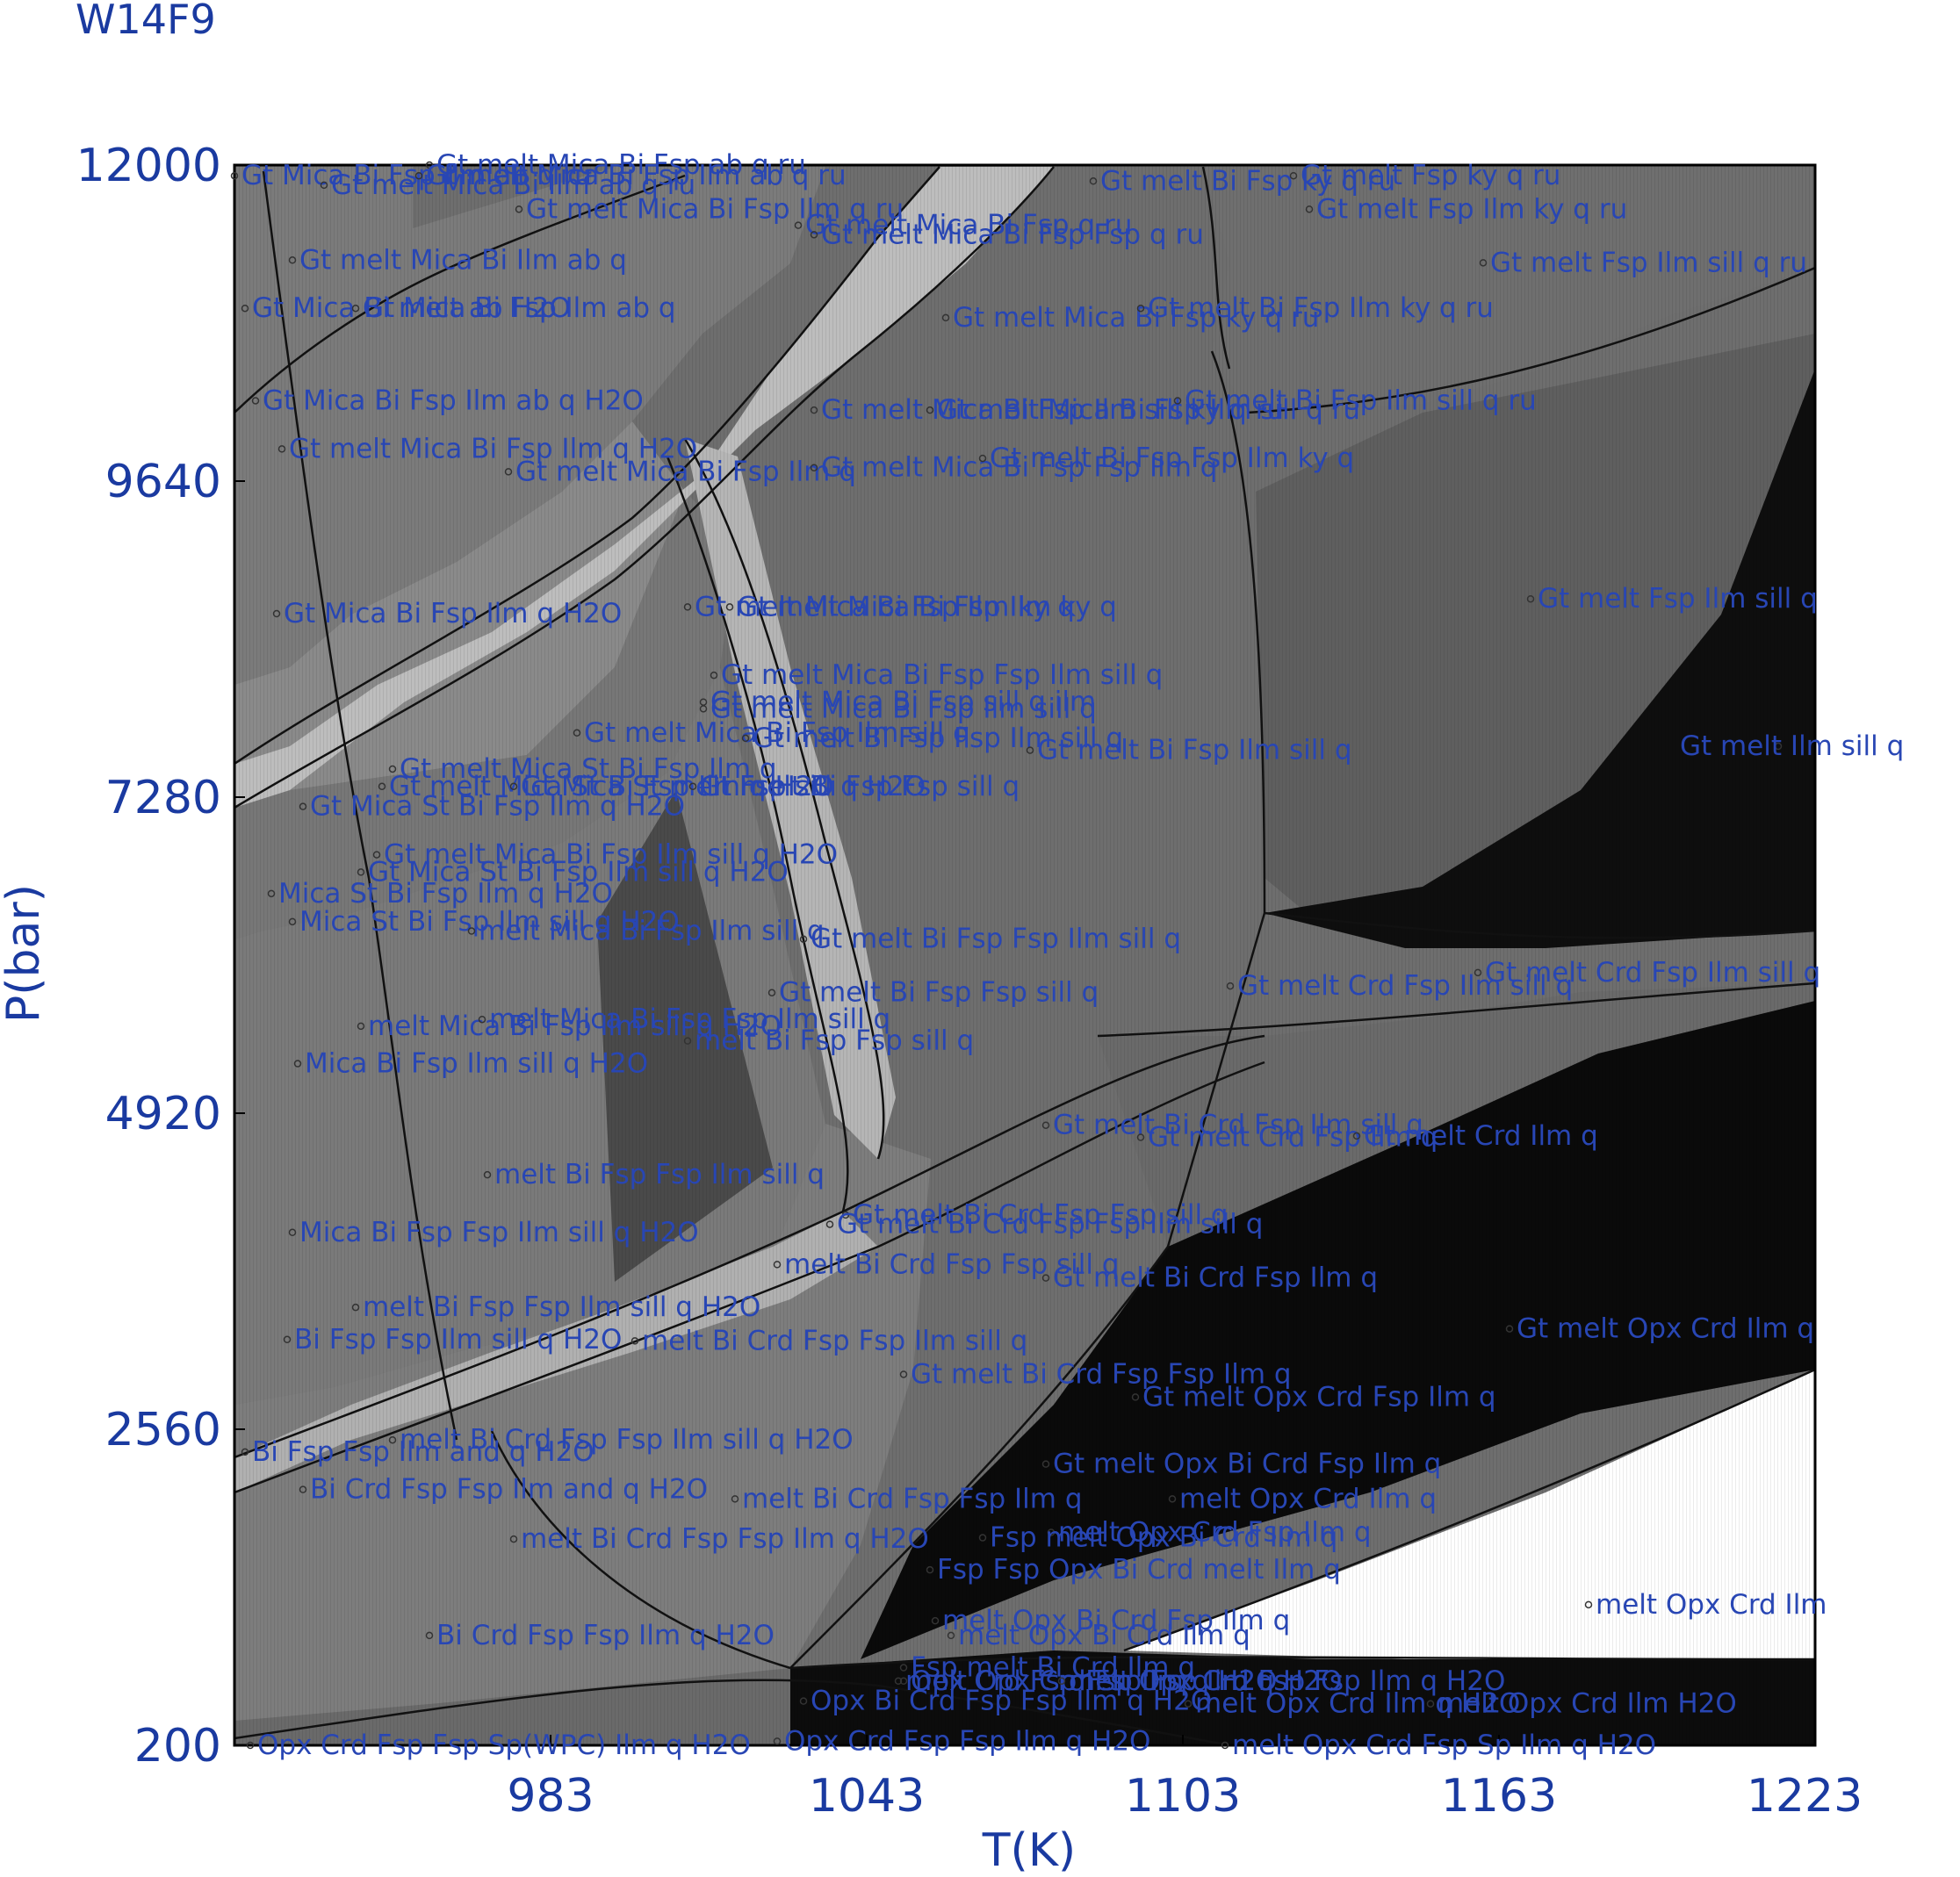 This screenshot has width=1960, height=1877. I want to click on field-label: Gt melt Bi Fsp Ilm sill q ru, so click(1361, 400).